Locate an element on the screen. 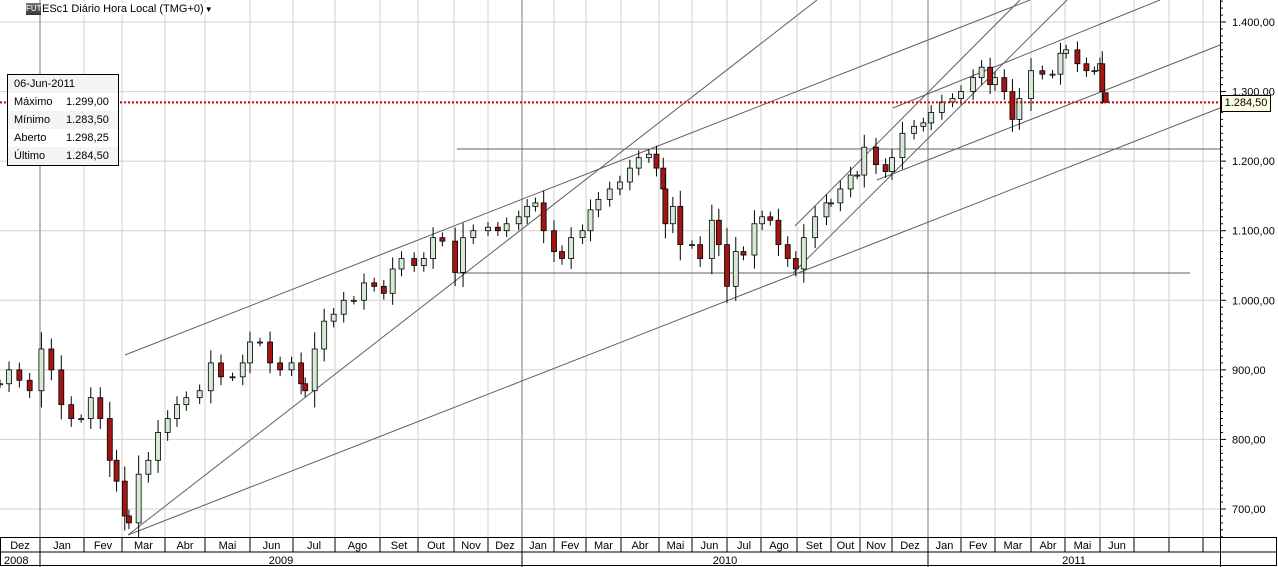  month-label: Dez is located at coordinates (505, 546).